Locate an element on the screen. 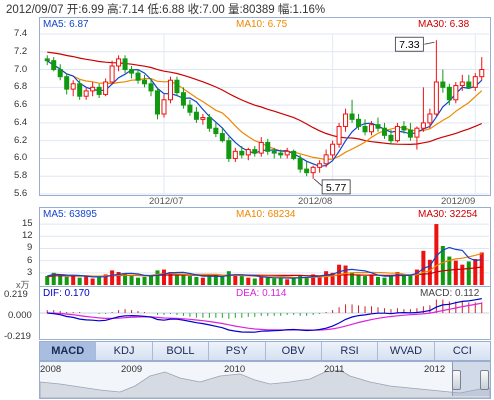  tab-rsi: RSI is located at coordinates (350, 351).